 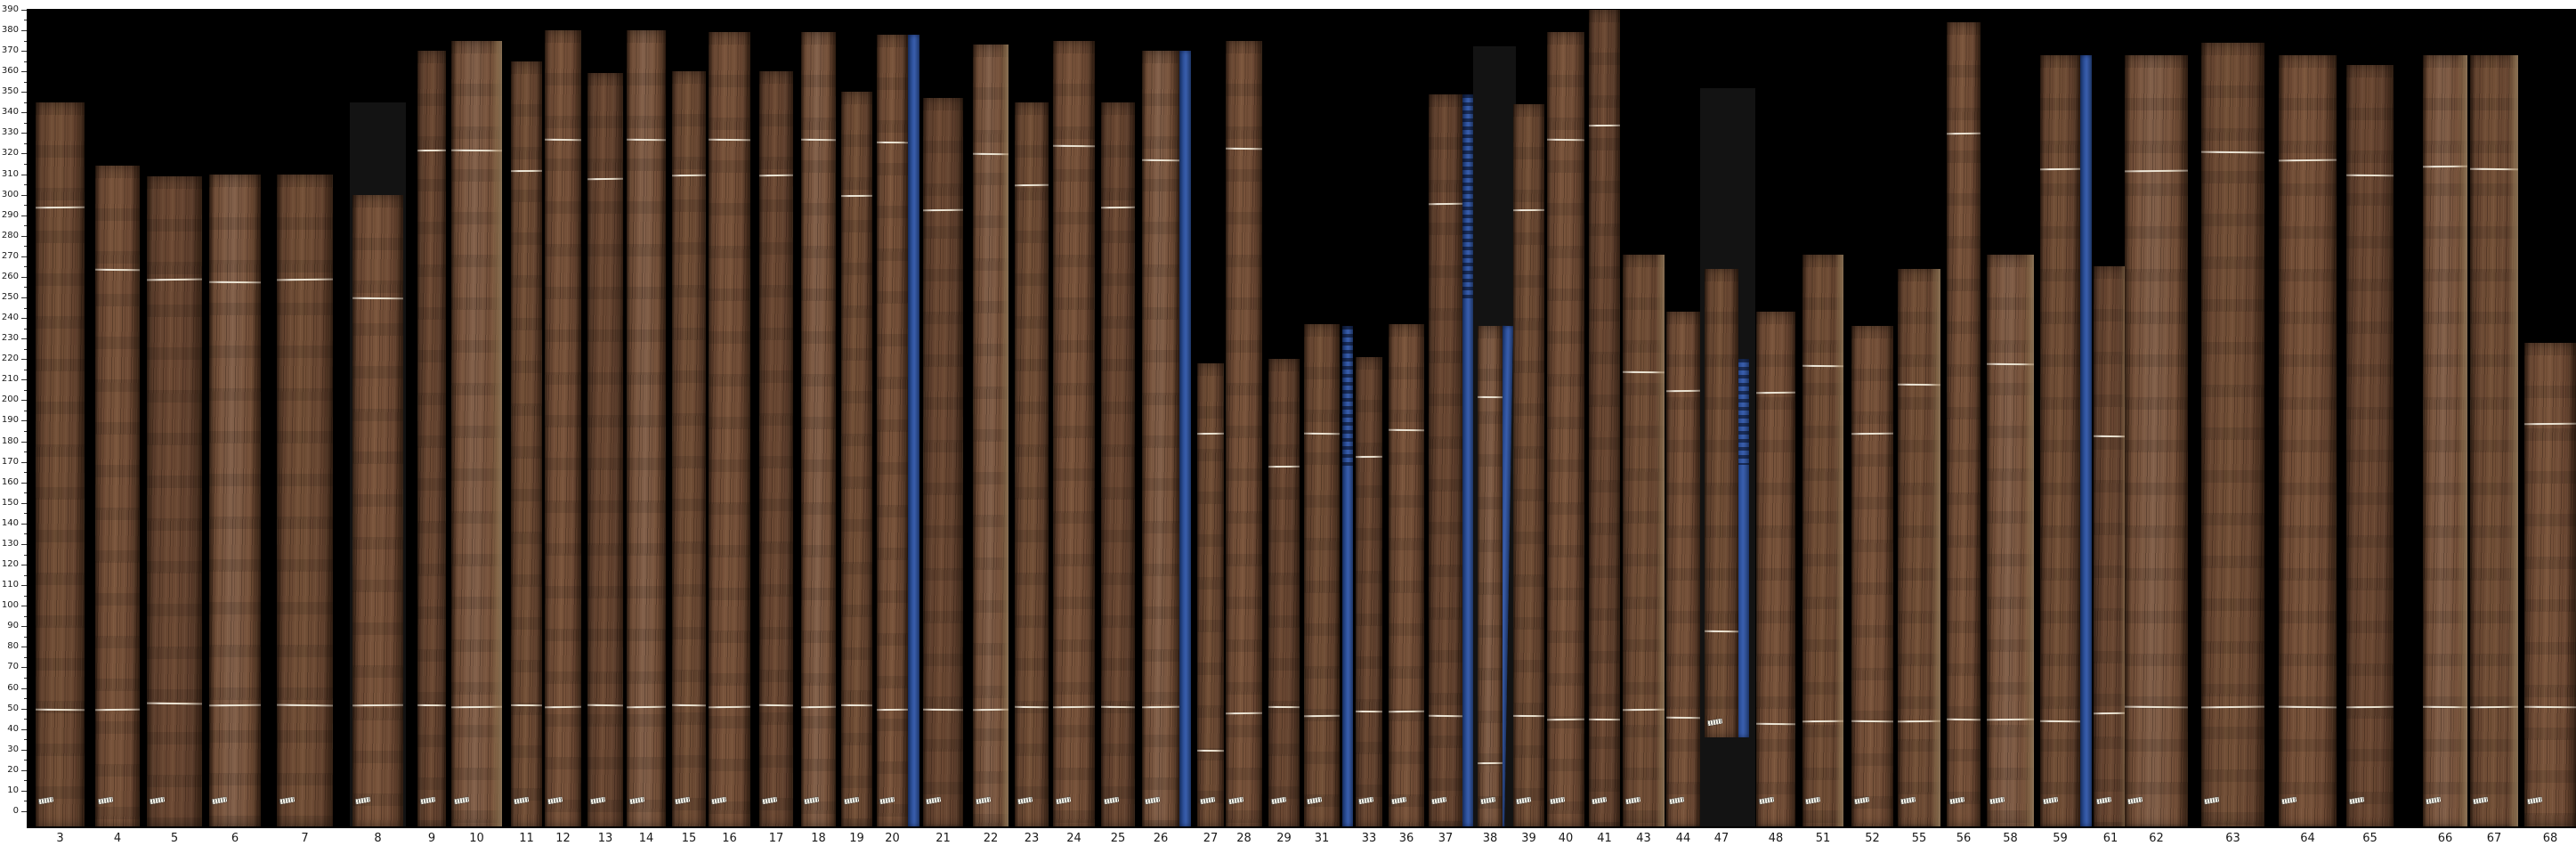 I want to click on y-tick-label-20: 20, so click(x=13, y=769).